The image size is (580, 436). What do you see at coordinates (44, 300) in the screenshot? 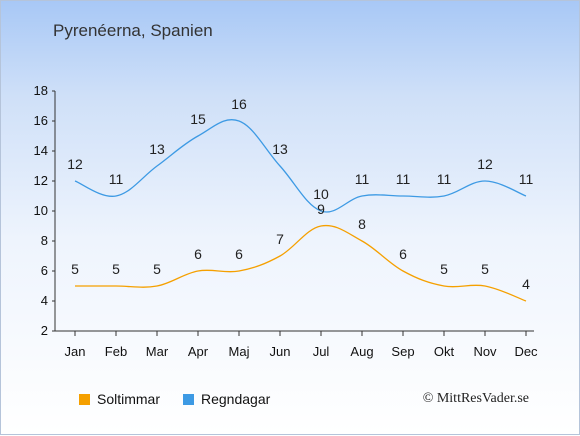
I see `y-tick-label: 4` at bounding box center [44, 300].